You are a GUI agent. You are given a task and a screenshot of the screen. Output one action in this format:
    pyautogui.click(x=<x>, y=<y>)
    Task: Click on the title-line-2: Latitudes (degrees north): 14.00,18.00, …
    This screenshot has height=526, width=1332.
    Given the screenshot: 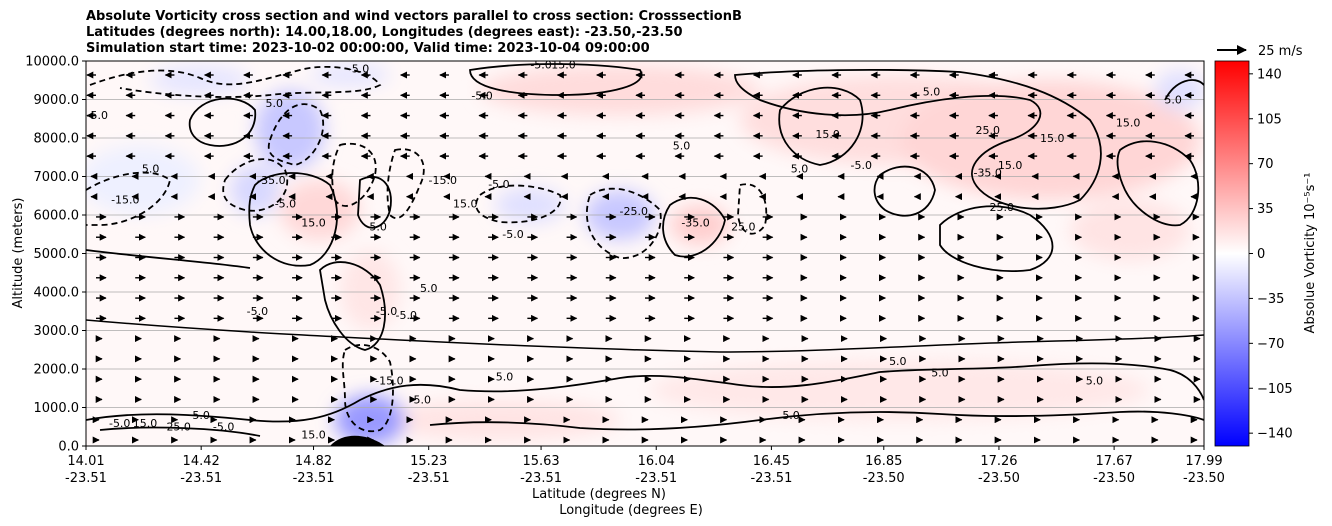 What is the action you would take?
    pyautogui.click(x=384, y=32)
    